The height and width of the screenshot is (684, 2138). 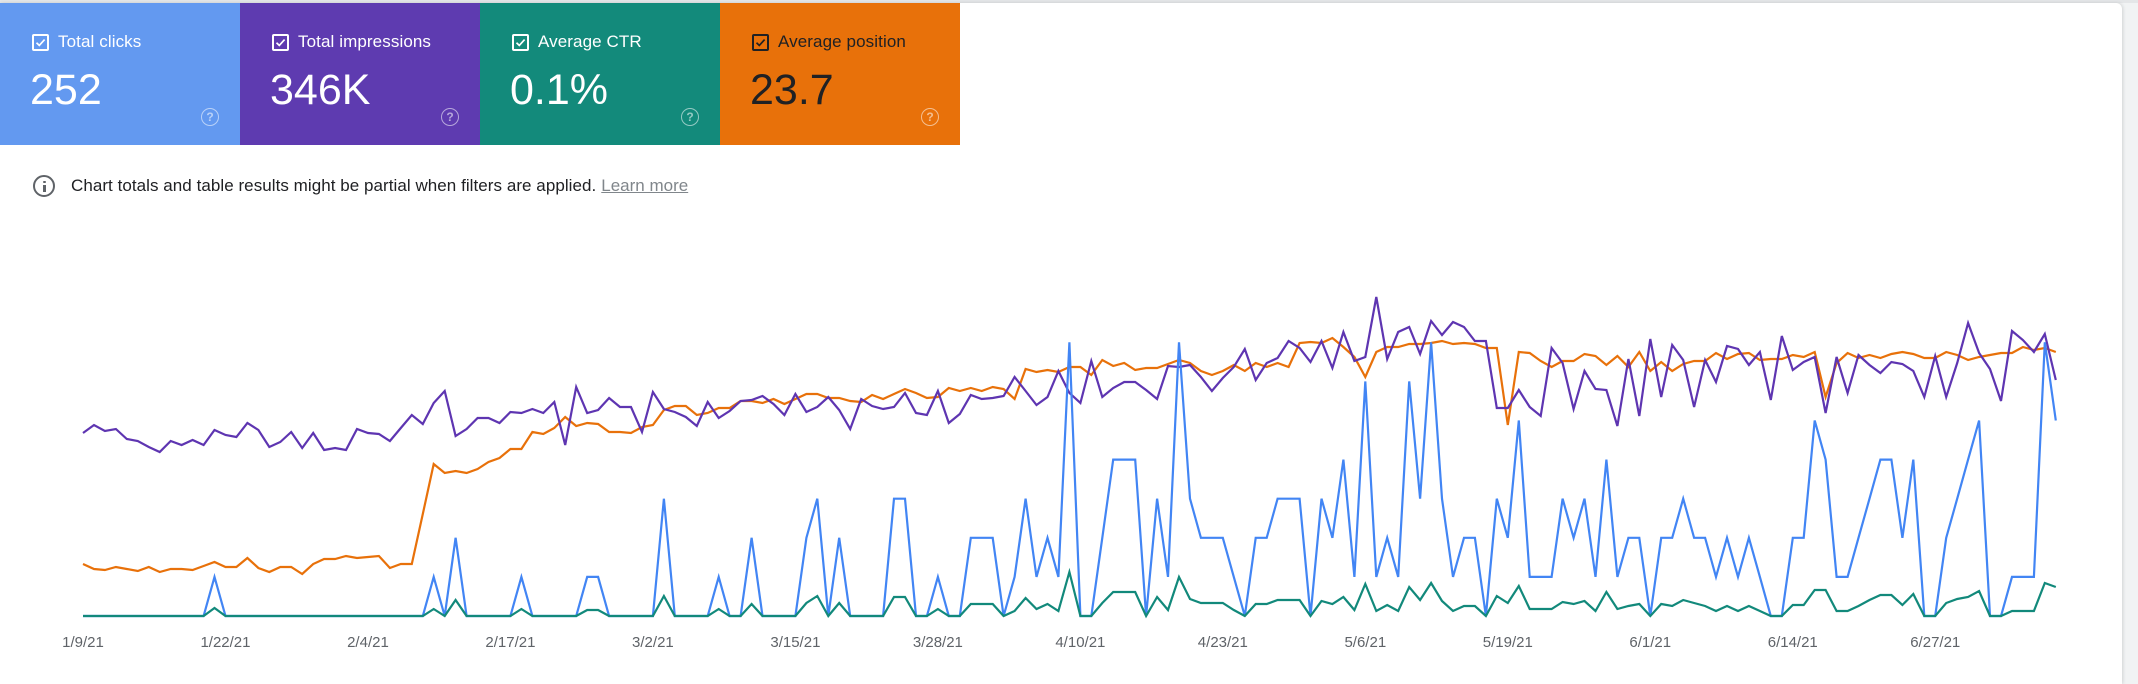 I want to click on series-line-average-ctr, so click(x=1070, y=593).